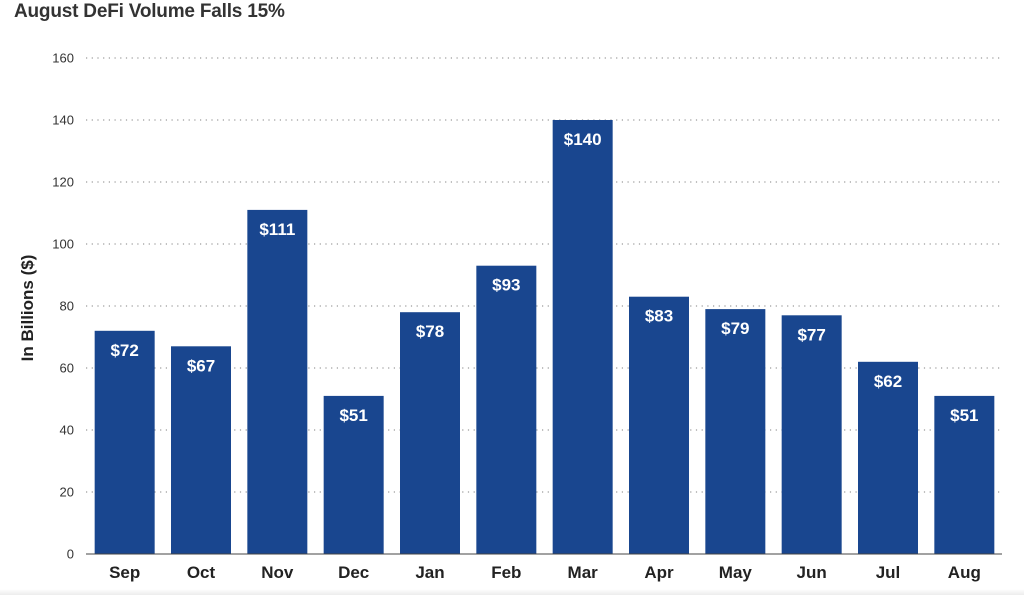 This screenshot has height=595, width=1024. What do you see at coordinates (964, 572) in the screenshot?
I see `x-tick-label: Aug` at bounding box center [964, 572].